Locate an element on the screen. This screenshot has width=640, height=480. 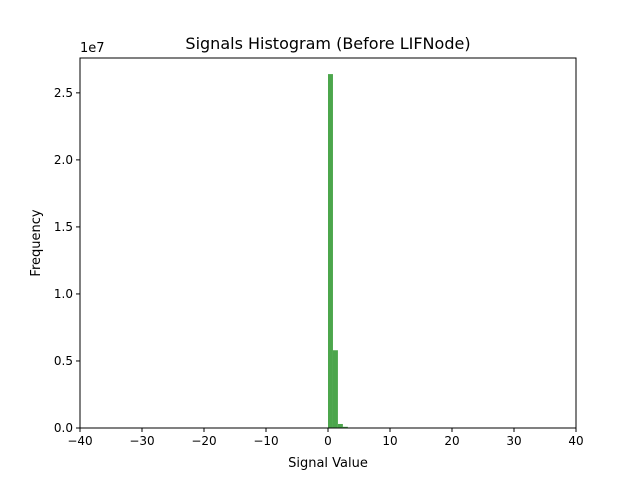
chart-title: Signals Histogram (Before LIFNode) is located at coordinates (327, 43).